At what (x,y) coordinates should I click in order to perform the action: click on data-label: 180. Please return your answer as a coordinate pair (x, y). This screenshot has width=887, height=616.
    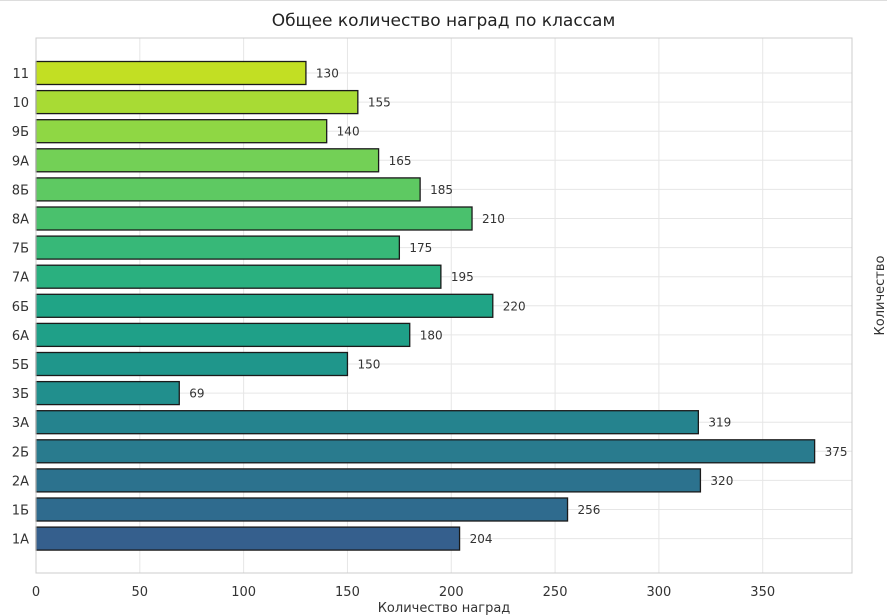
    Looking at the image, I should click on (431, 335).